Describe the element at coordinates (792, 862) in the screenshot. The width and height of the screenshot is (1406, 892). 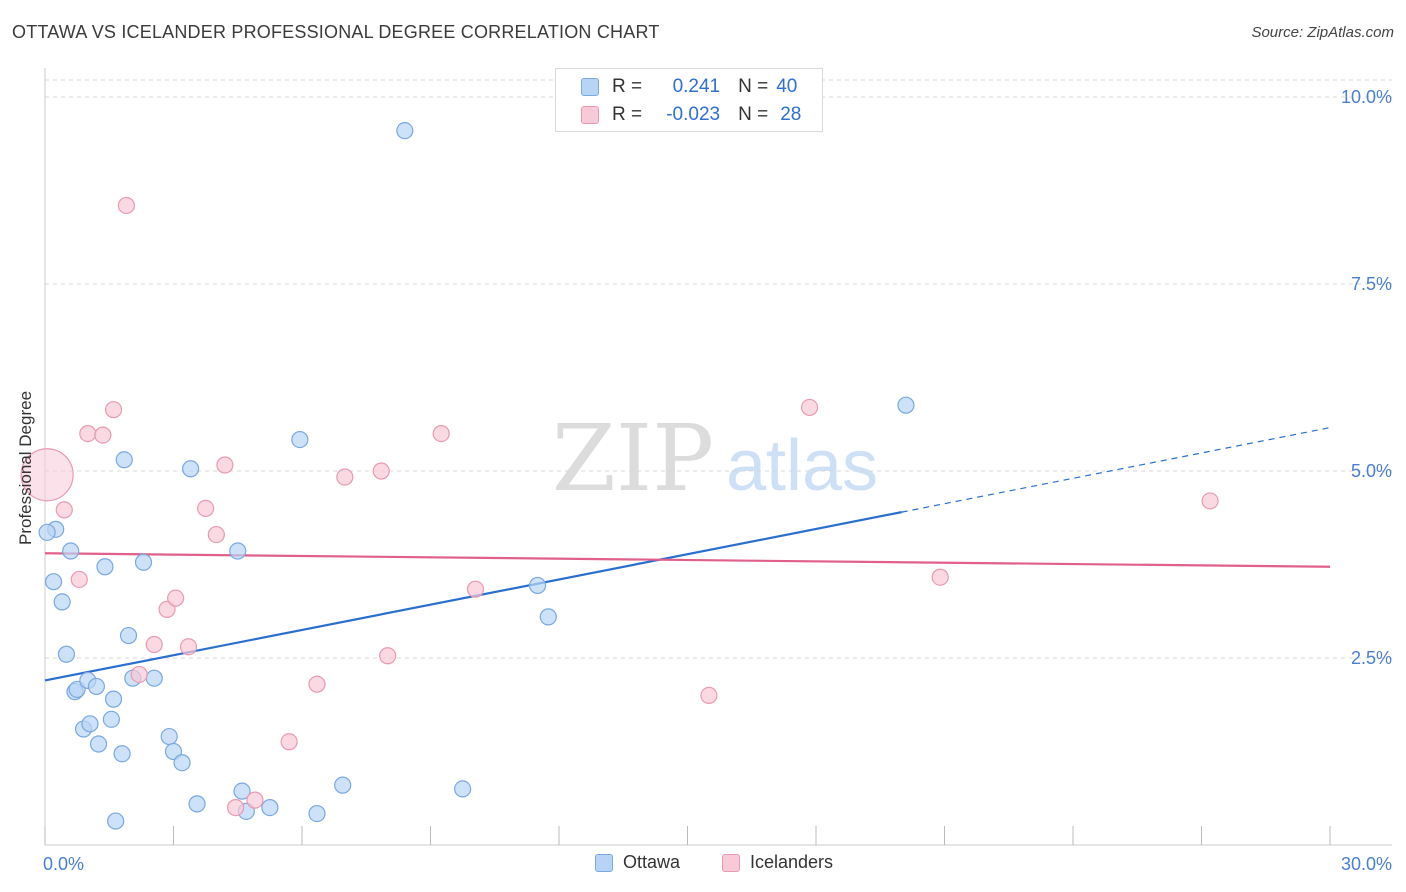
I see `legend-icelanders-label: Icelanders` at that location.